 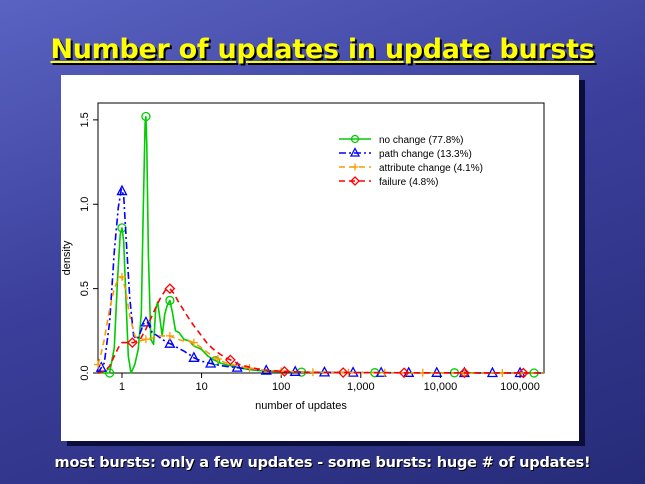 I want to click on x-tick-label: 10,000, so click(x=441, y=387).